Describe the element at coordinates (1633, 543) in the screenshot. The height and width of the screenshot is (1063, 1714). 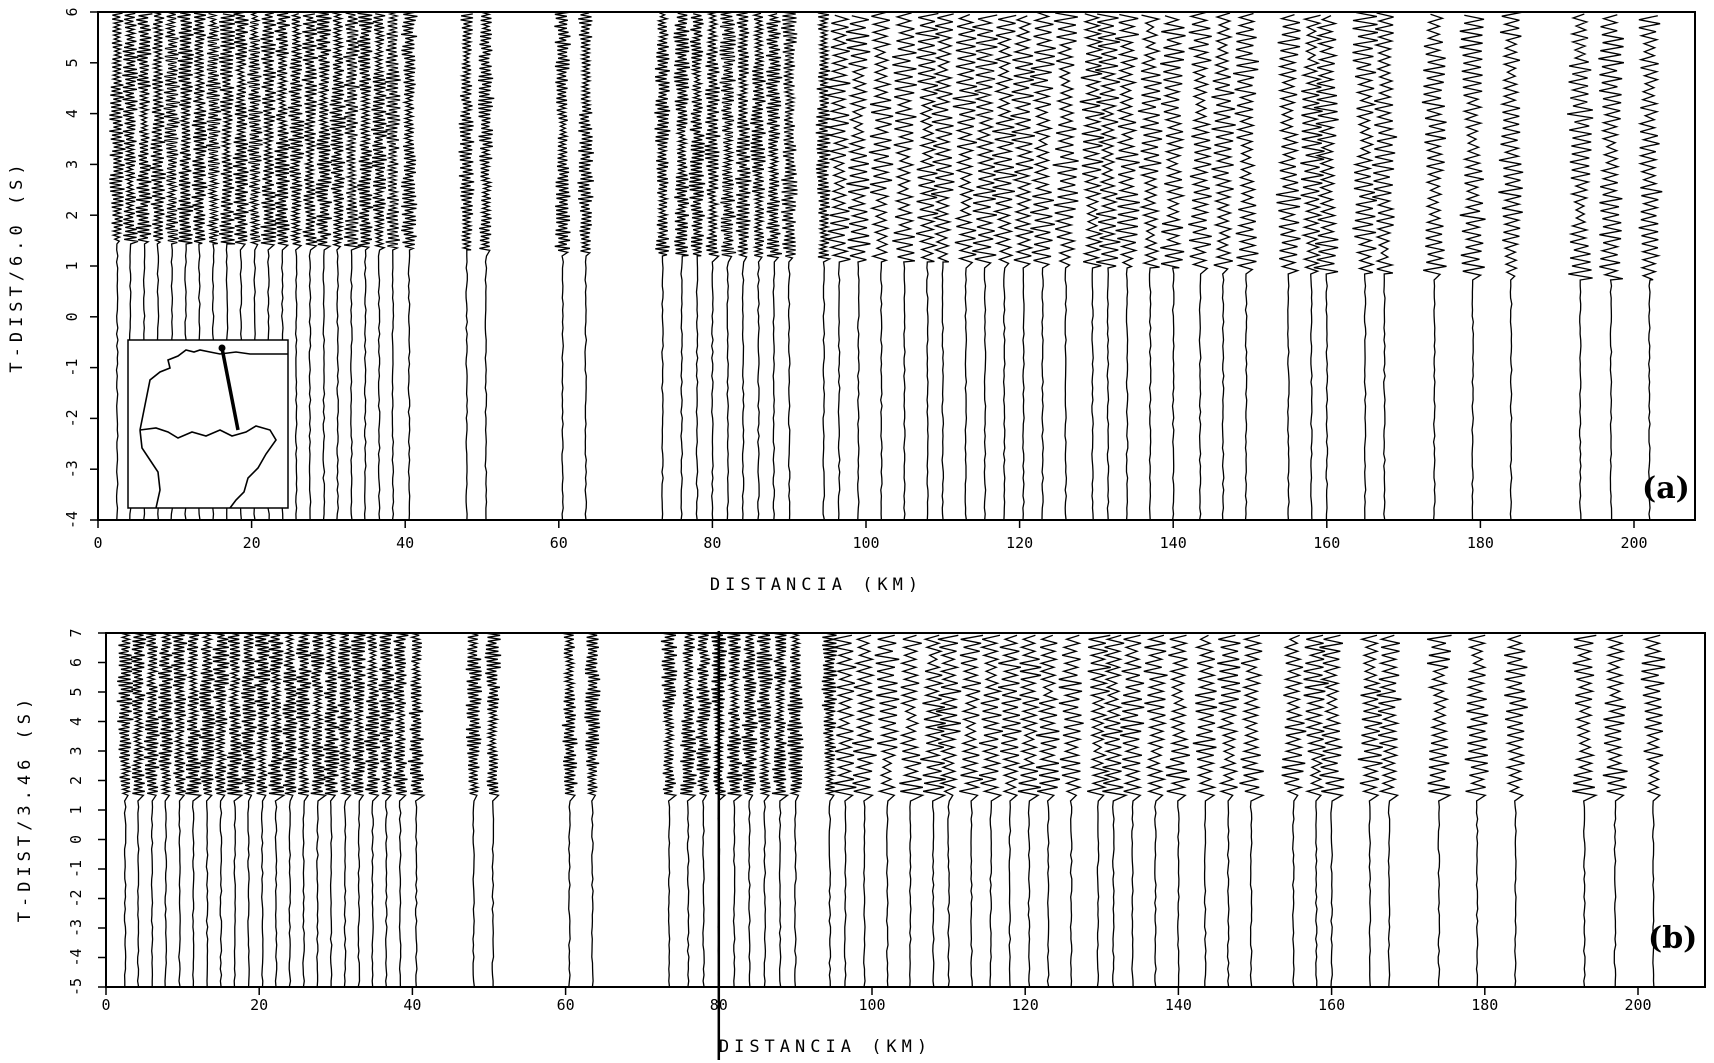
I see `x-tick-label: 200` at that location.